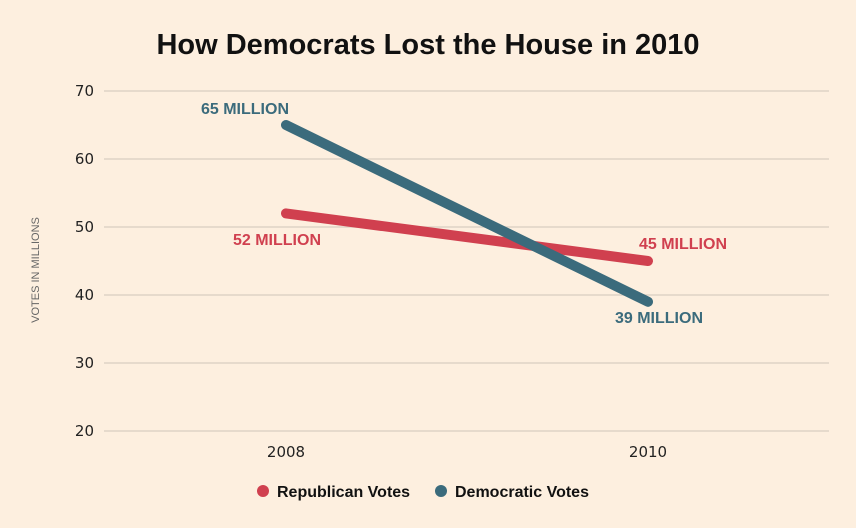 This screenshot has width=856, height=528. What do you see at coordinates (286, 452) in the screenshot?
I see `x-tick-label: 2008` at bounding box center [286, 452].